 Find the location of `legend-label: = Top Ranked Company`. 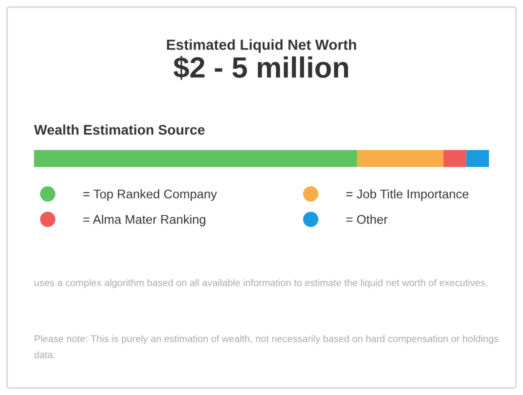

legend-label: = Top Ranked Company is located at coordinates (150, 195).